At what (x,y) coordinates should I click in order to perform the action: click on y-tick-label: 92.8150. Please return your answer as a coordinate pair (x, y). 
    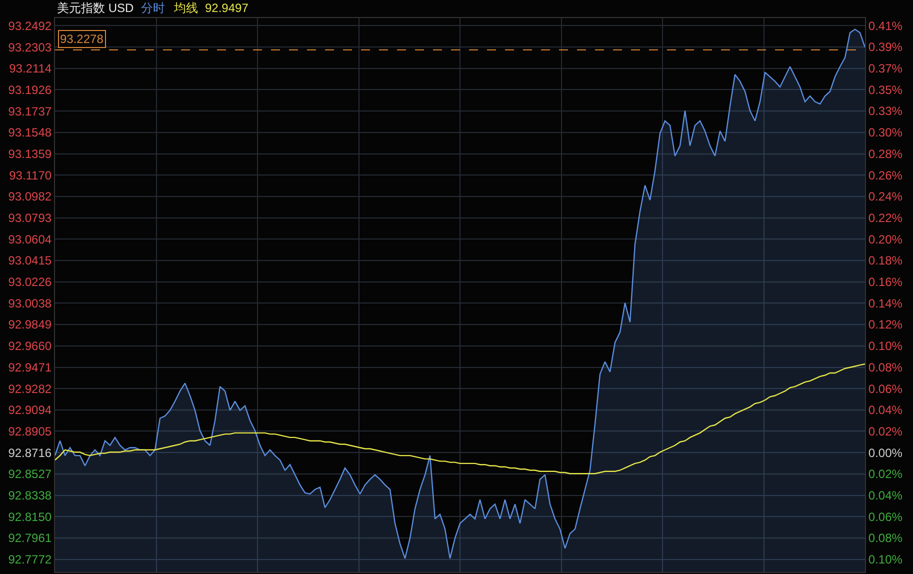
    Looking at the image, I should click on (30, 517).